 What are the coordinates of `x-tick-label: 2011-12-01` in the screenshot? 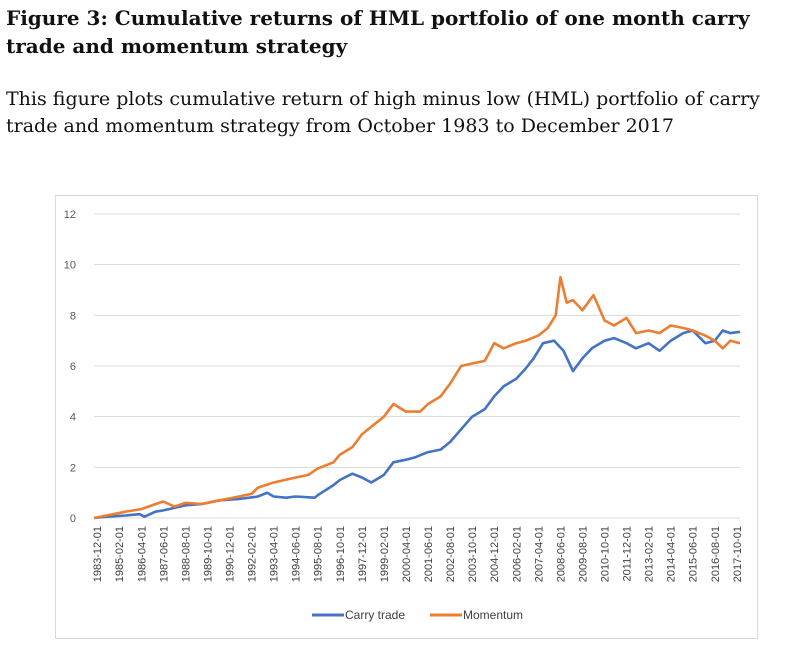 It's located at (628, 553).